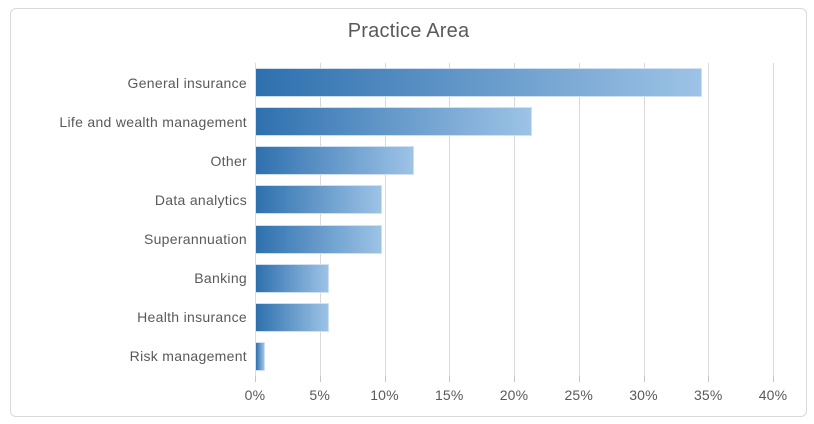 The height and width of the screenshot is (424, 814). Describe the element at coordinates (195, 239) in the screenshot. I see `category-label: Superannuation` at that location.